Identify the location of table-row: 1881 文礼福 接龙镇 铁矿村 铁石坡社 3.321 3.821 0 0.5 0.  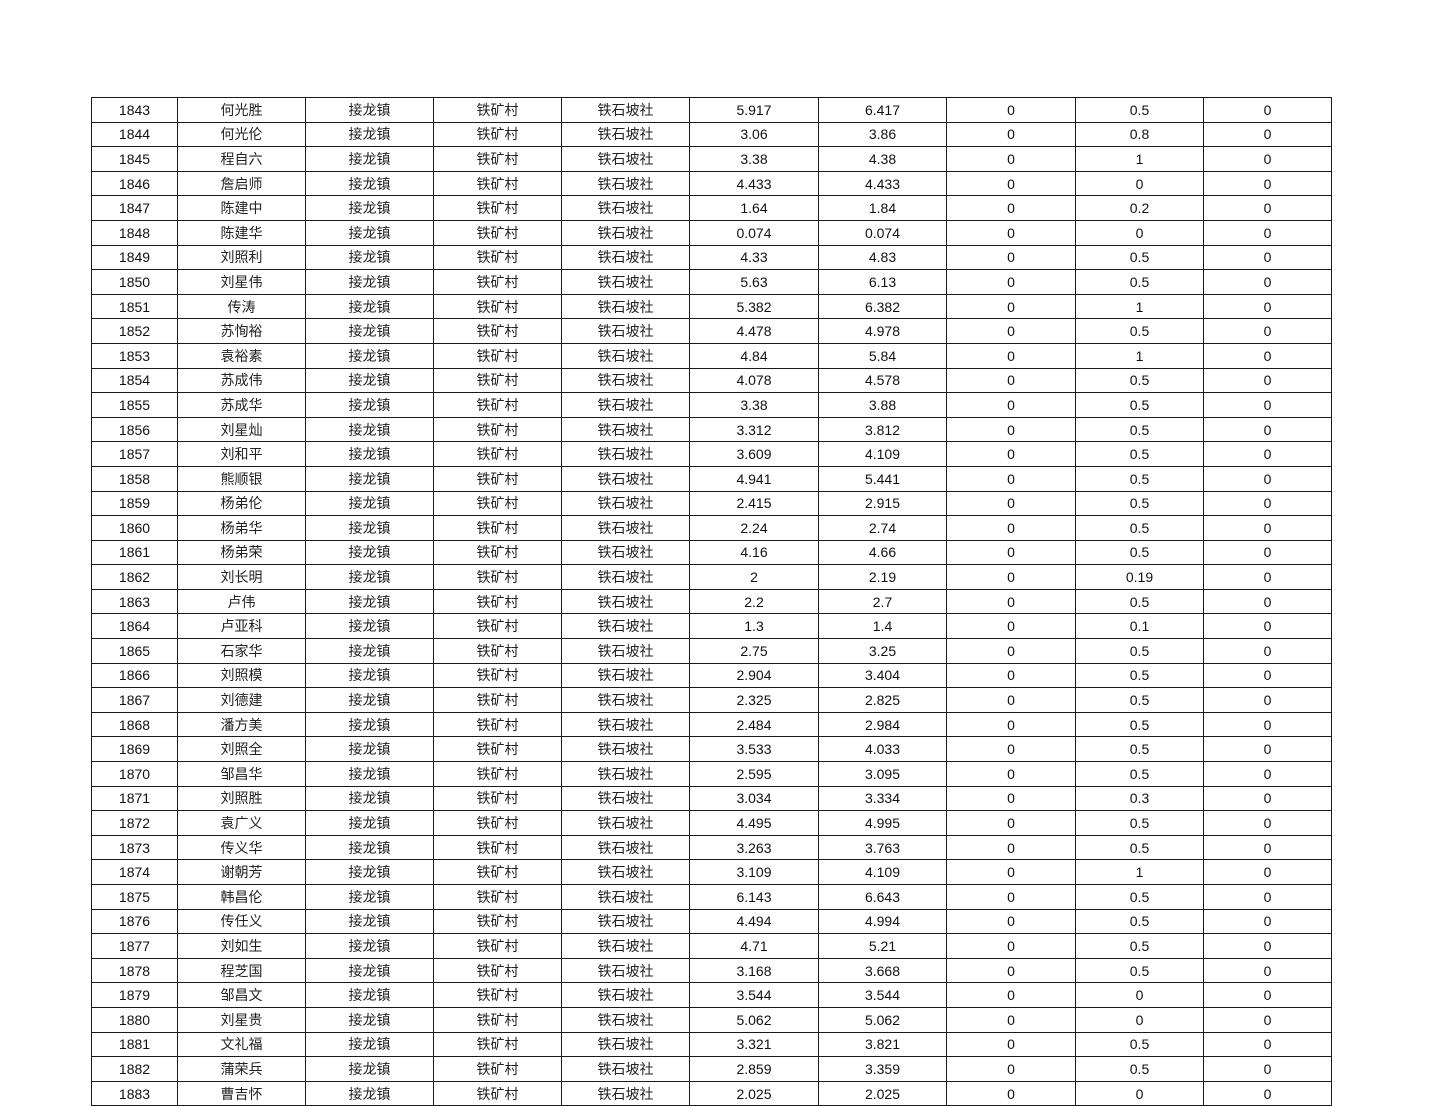
(711, 1044).